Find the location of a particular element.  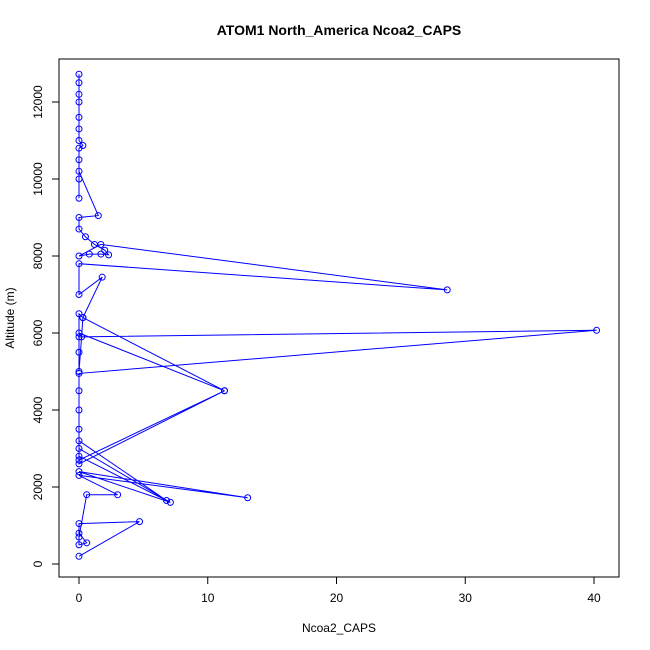

chart-title: ATOM1 North_America Ncoa2_CAPS is located at coordinates (339, 30).